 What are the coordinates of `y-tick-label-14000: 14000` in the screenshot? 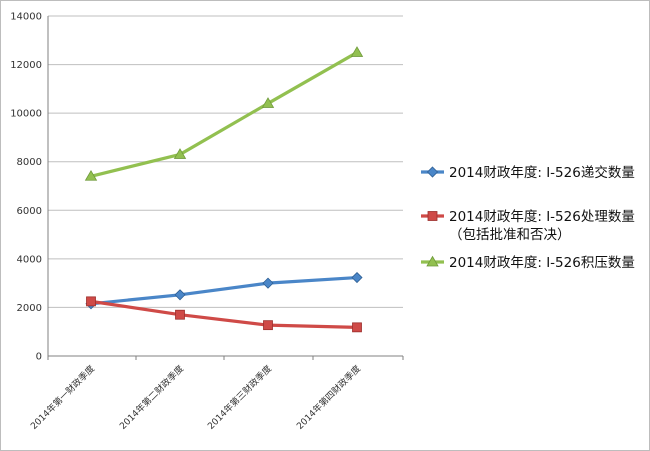 It's located at (26, 17).